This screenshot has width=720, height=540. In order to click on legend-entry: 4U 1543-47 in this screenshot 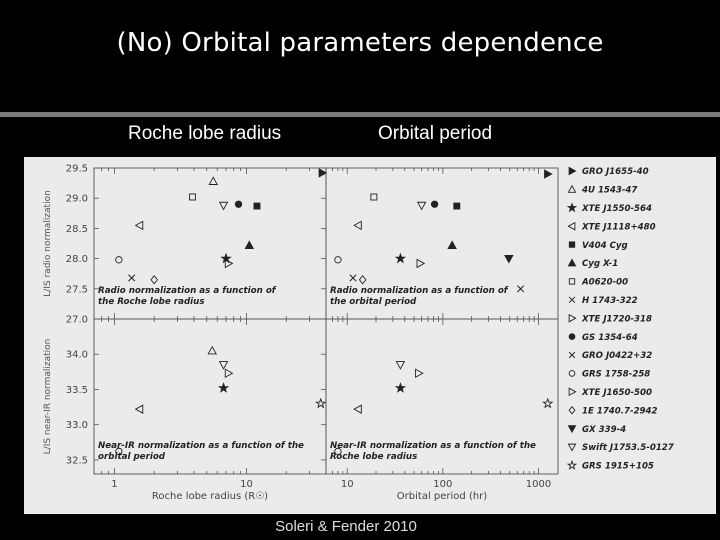, I will do `click(609, 191)`.